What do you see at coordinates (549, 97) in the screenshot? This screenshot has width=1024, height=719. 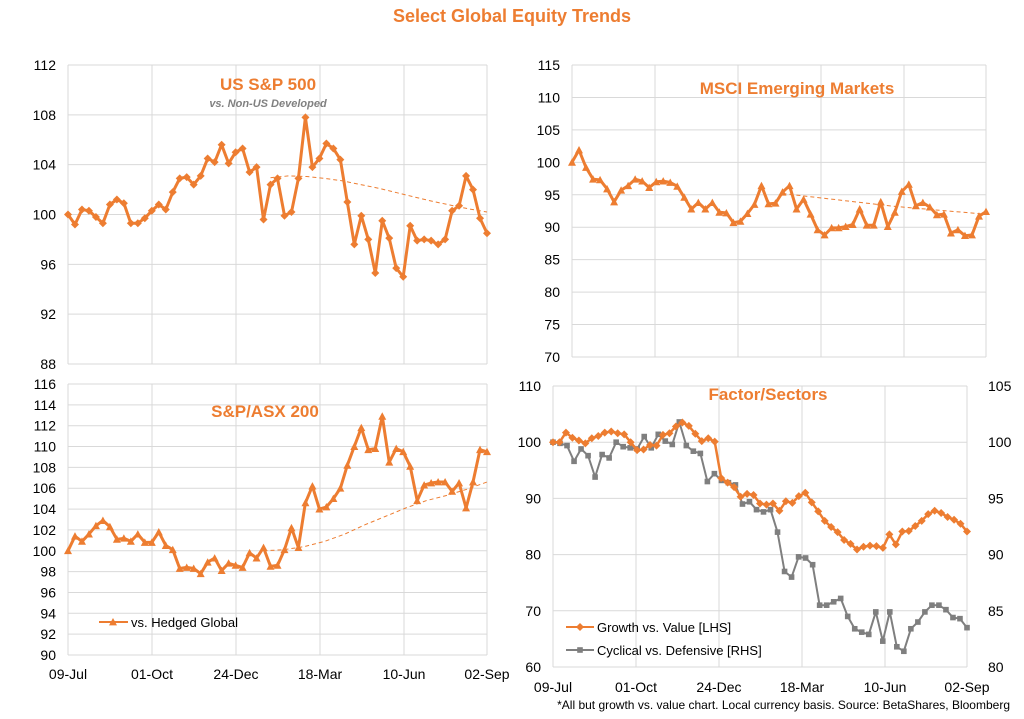 I see `em-y-tick-label: 110` at bounding box center [549, 97].